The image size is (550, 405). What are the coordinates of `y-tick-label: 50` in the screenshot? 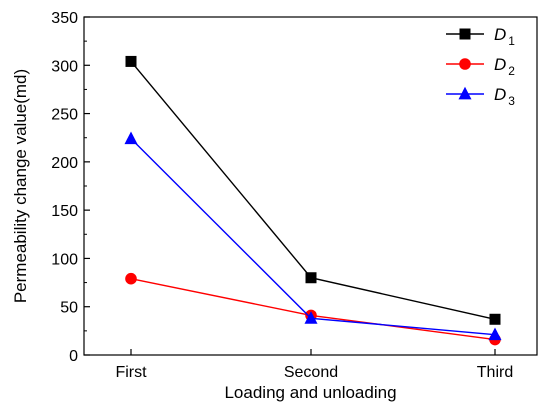 It's located at (69, 308).